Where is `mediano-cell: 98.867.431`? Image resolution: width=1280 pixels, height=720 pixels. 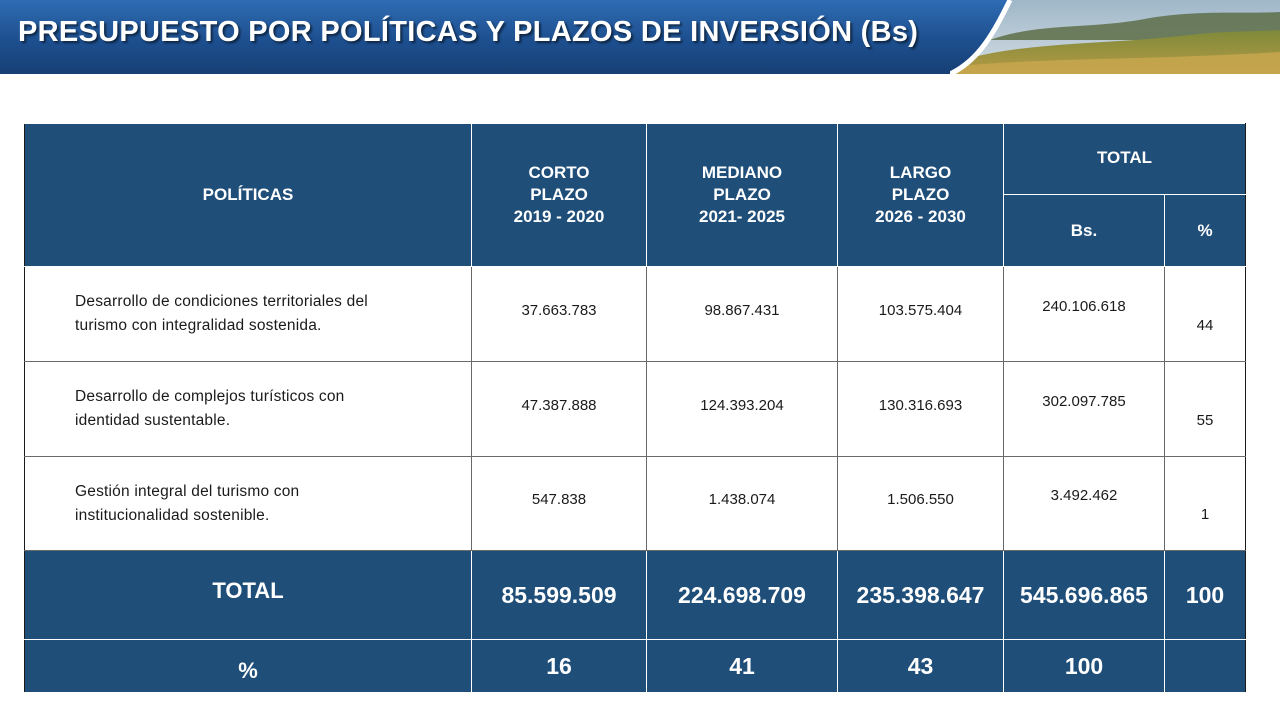
mediano-cell: 98.867.431 is located at coordinates (742, 314).